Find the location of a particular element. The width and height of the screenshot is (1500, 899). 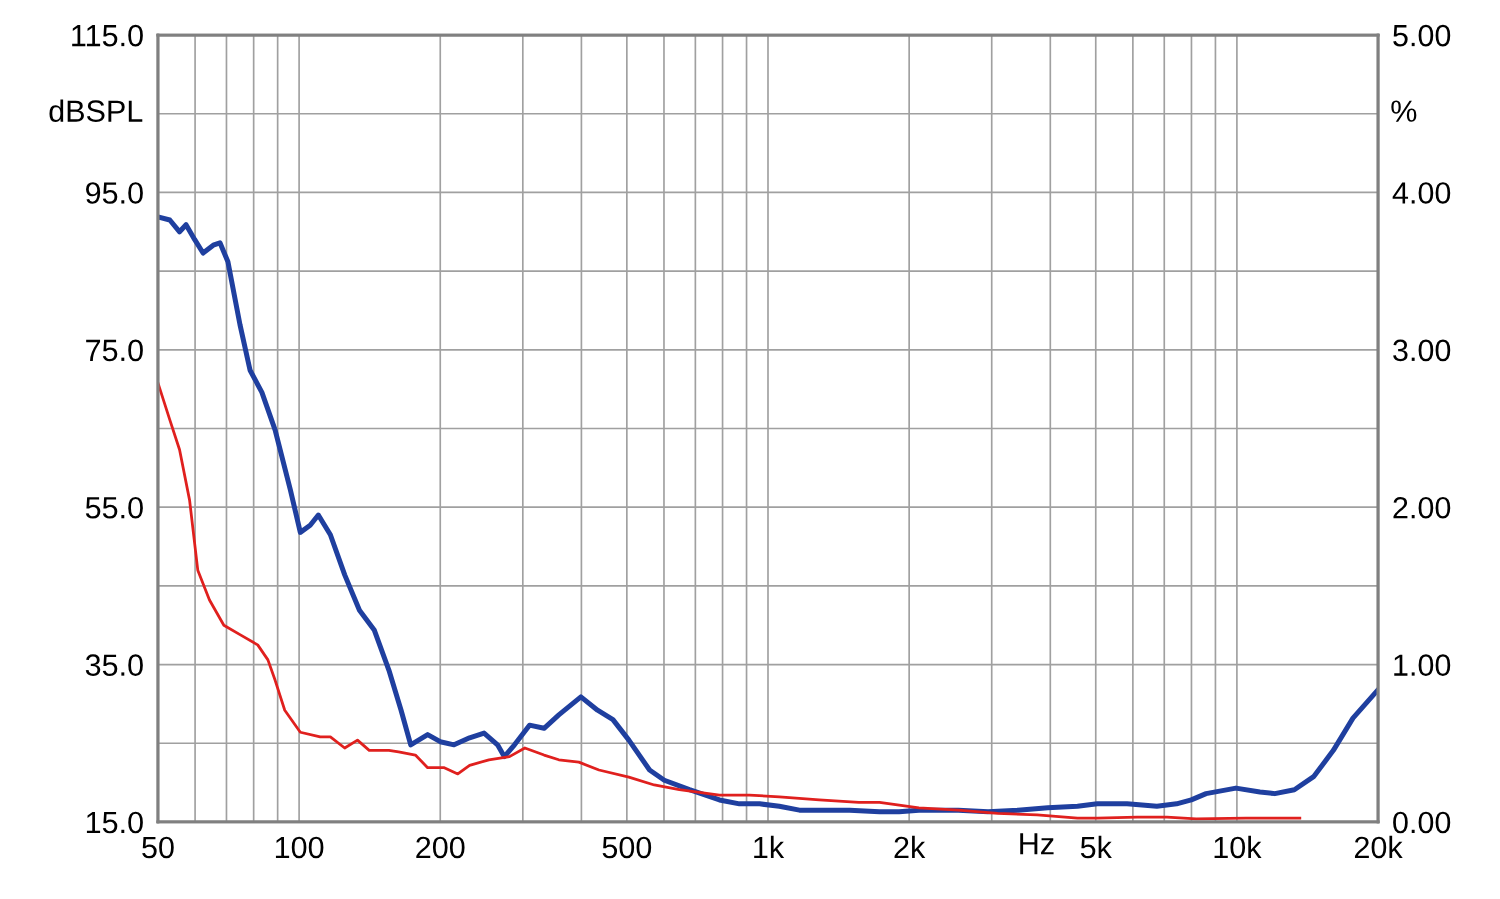

y2-tick-label: 5.00 is located at coordinates (1422, 35).